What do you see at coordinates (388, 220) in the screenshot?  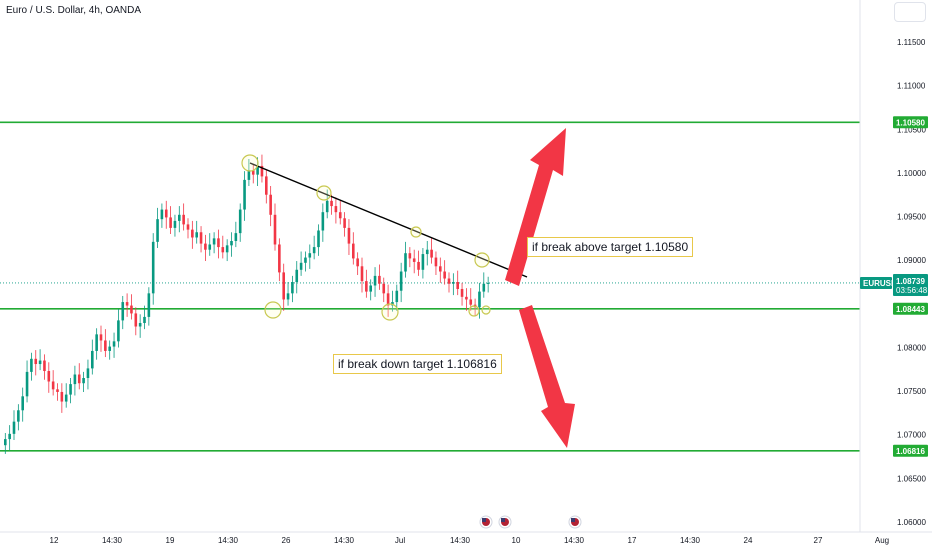 I see `descending-trendline` at bounding box center [388, 220].